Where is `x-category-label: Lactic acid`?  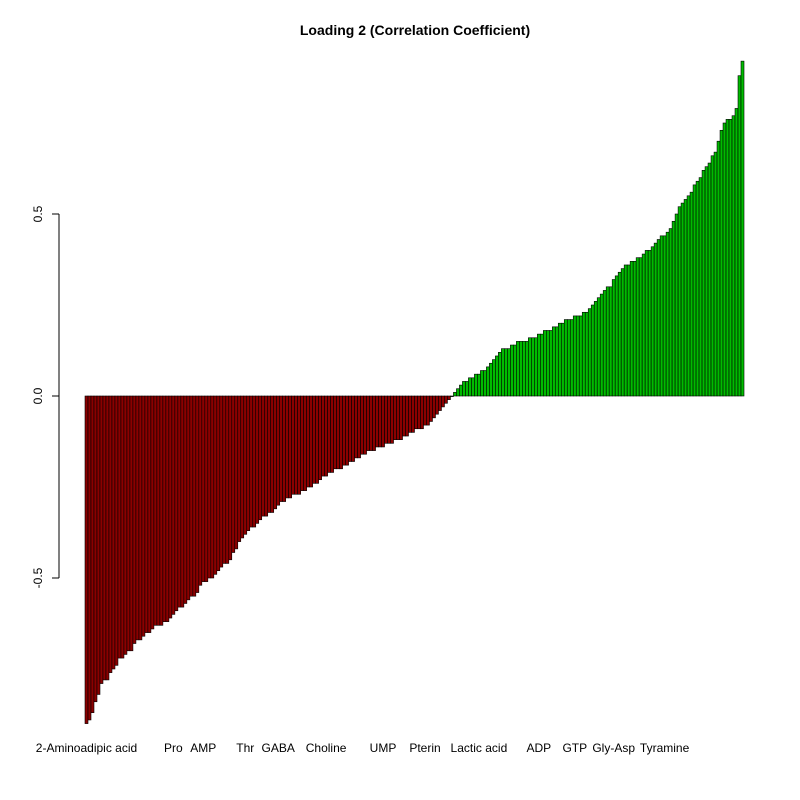
x-category-label: Lactic acid is located at coordinates (479, 748).